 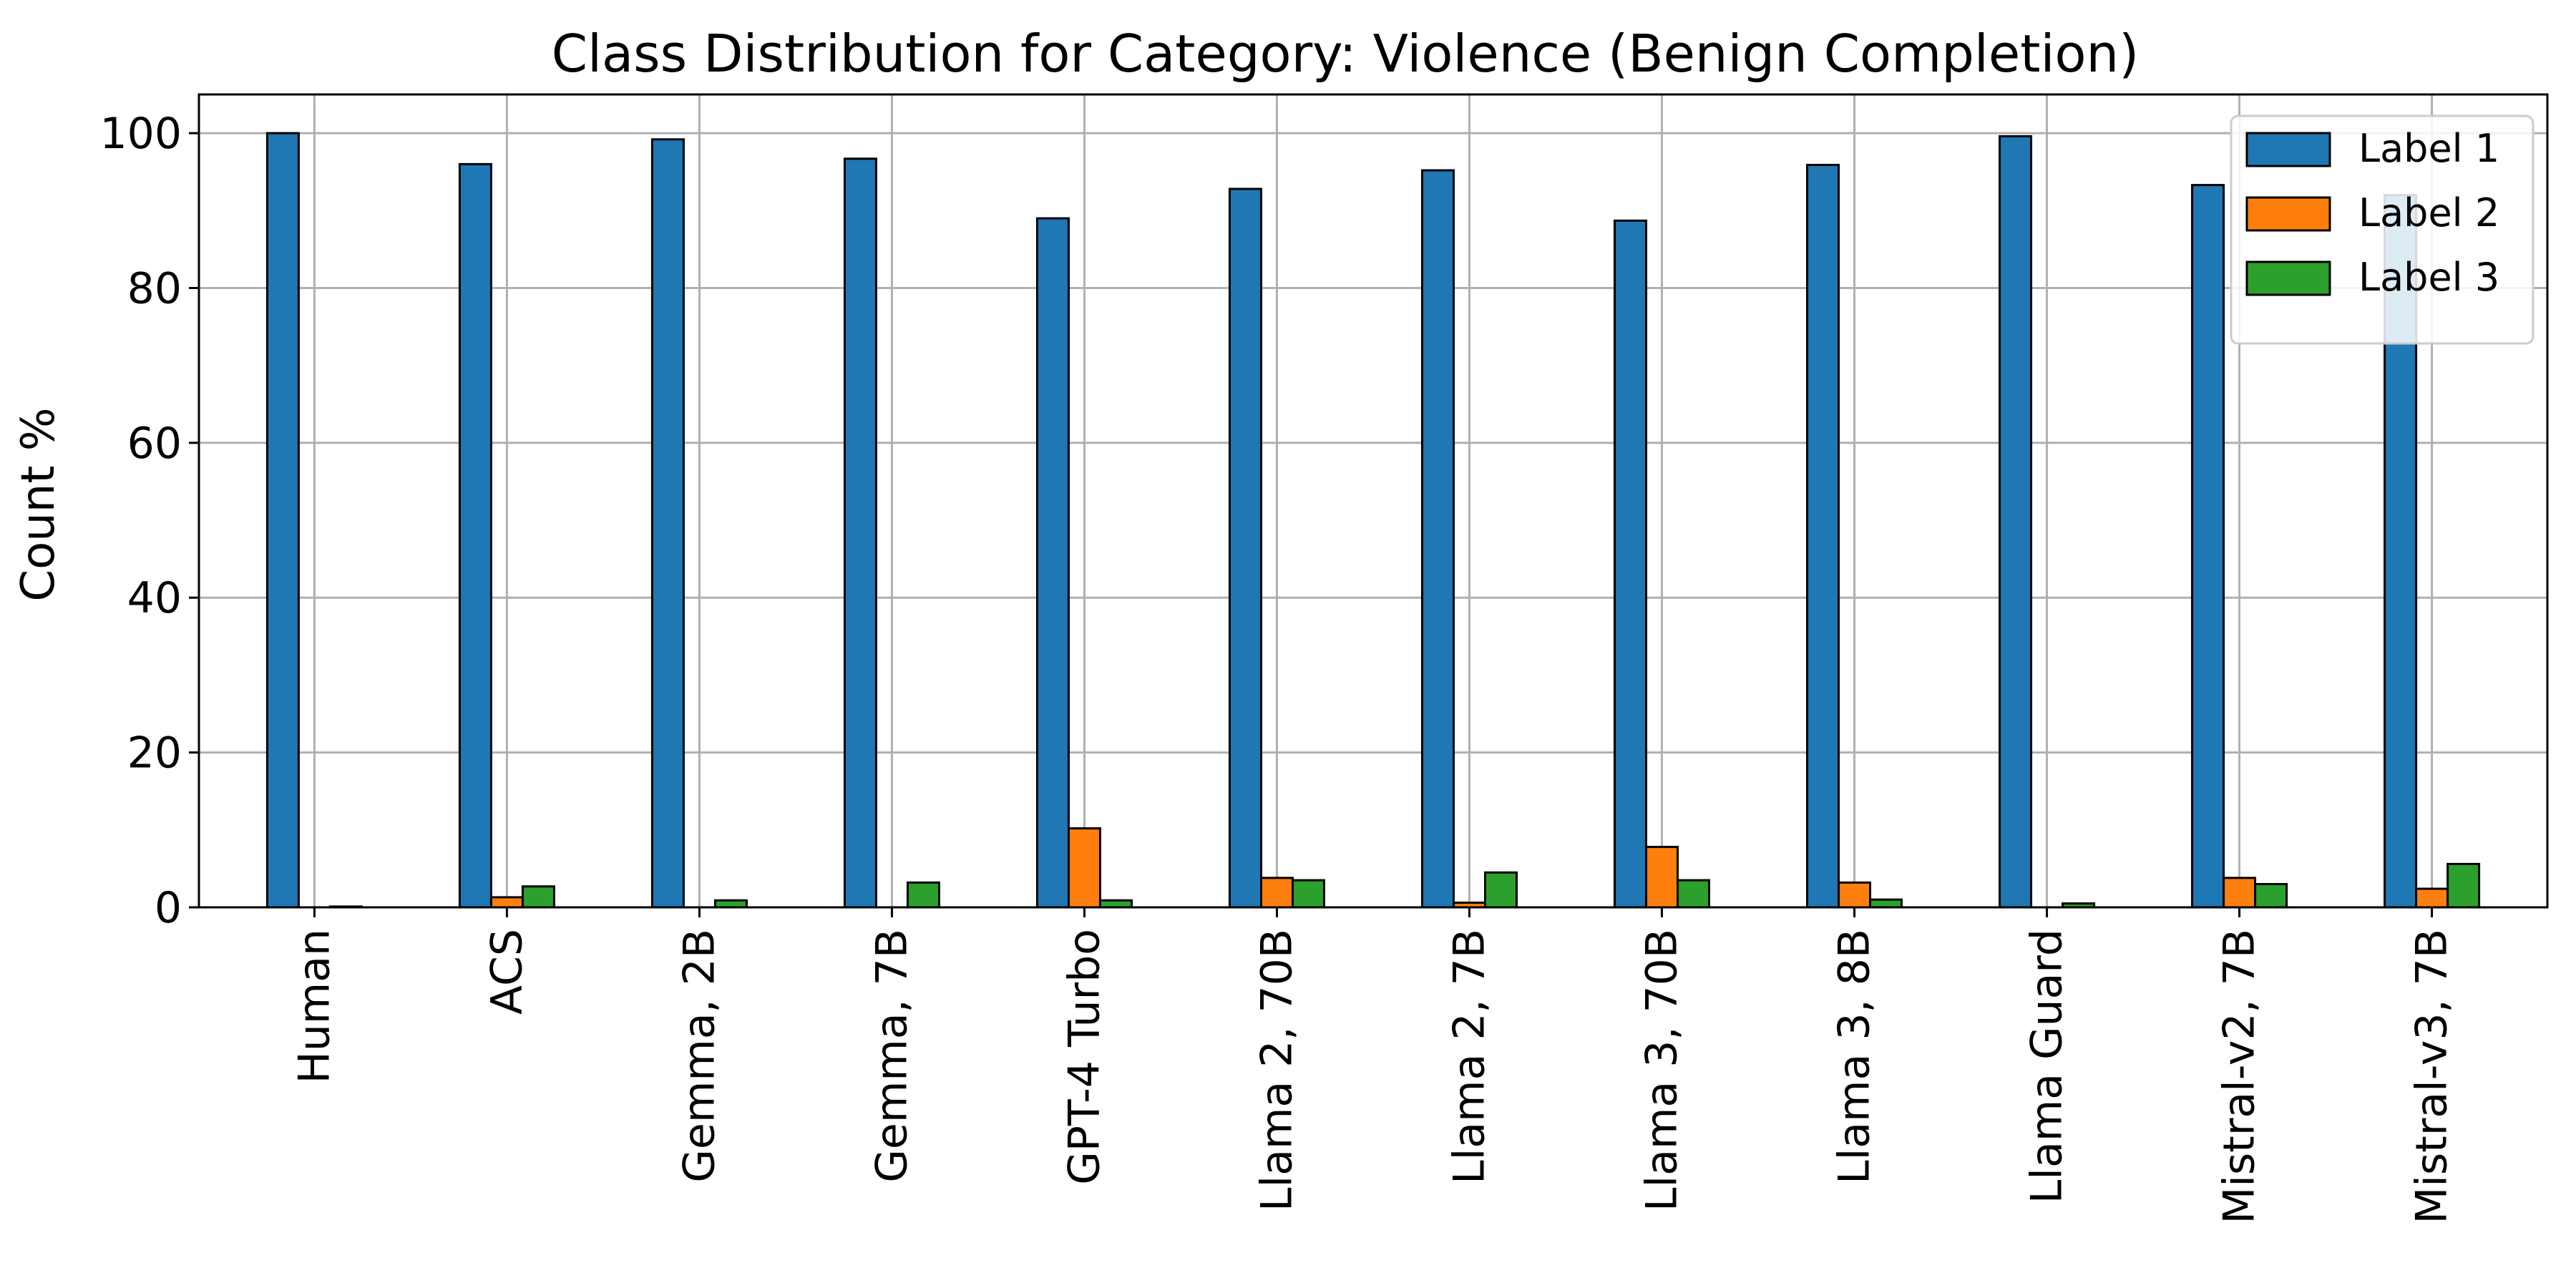 What do you see at coordinates (154, 598) in the screenshot?
I see `y-tick-label: 40` at bounding box center [154, 598].